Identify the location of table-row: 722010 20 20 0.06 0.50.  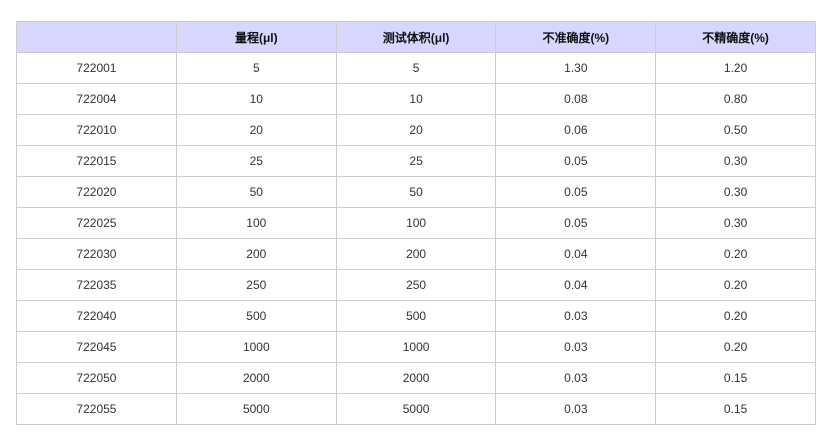
(416, 130).